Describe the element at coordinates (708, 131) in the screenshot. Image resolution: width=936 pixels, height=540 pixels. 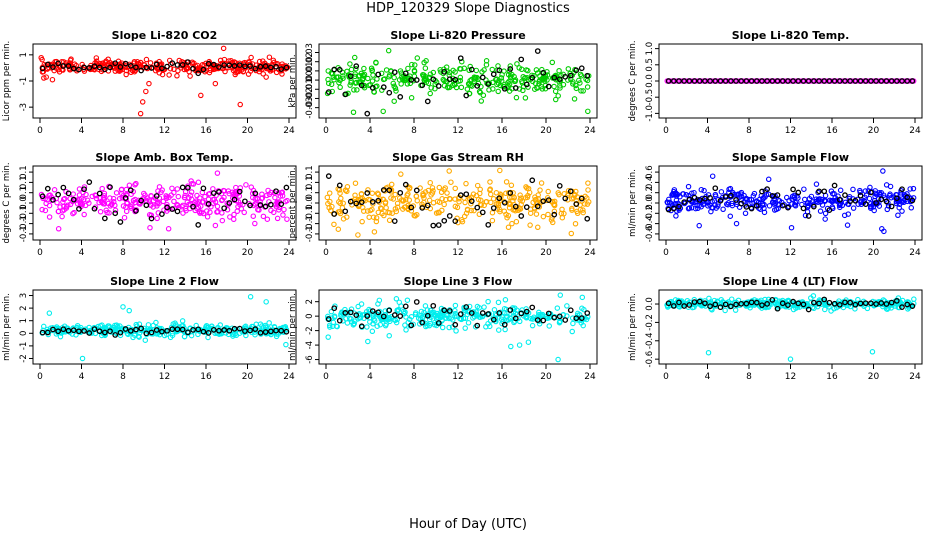
I see `x-tick-label: 4` at that location.